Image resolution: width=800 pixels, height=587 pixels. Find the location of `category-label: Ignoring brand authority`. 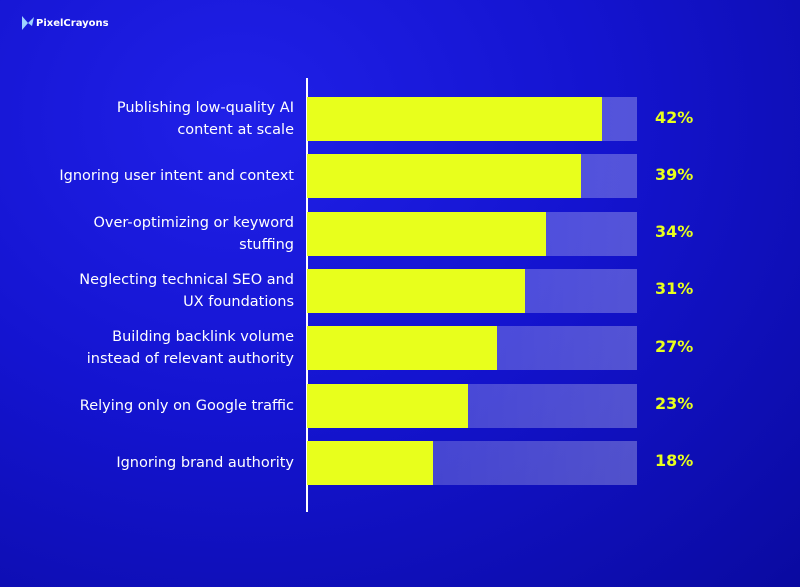

category-label: Ignoring brand authority is located at coordinates (205, 462).